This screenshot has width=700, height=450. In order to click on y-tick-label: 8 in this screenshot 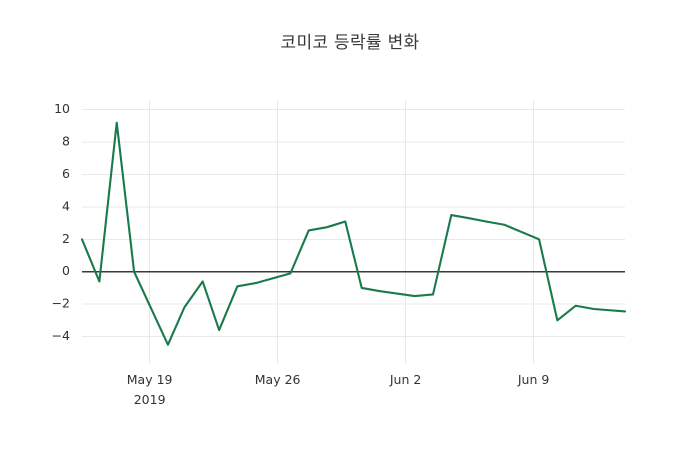, I will do `click(66, 141)`.